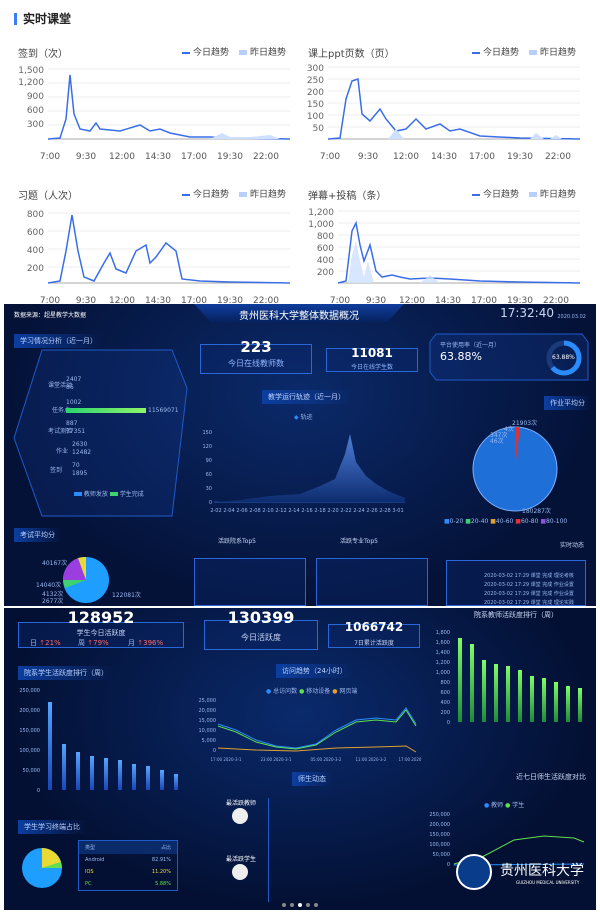  Describe the element at coordinates (42, 868) in the screenshot. I see `device-pie` at that location.